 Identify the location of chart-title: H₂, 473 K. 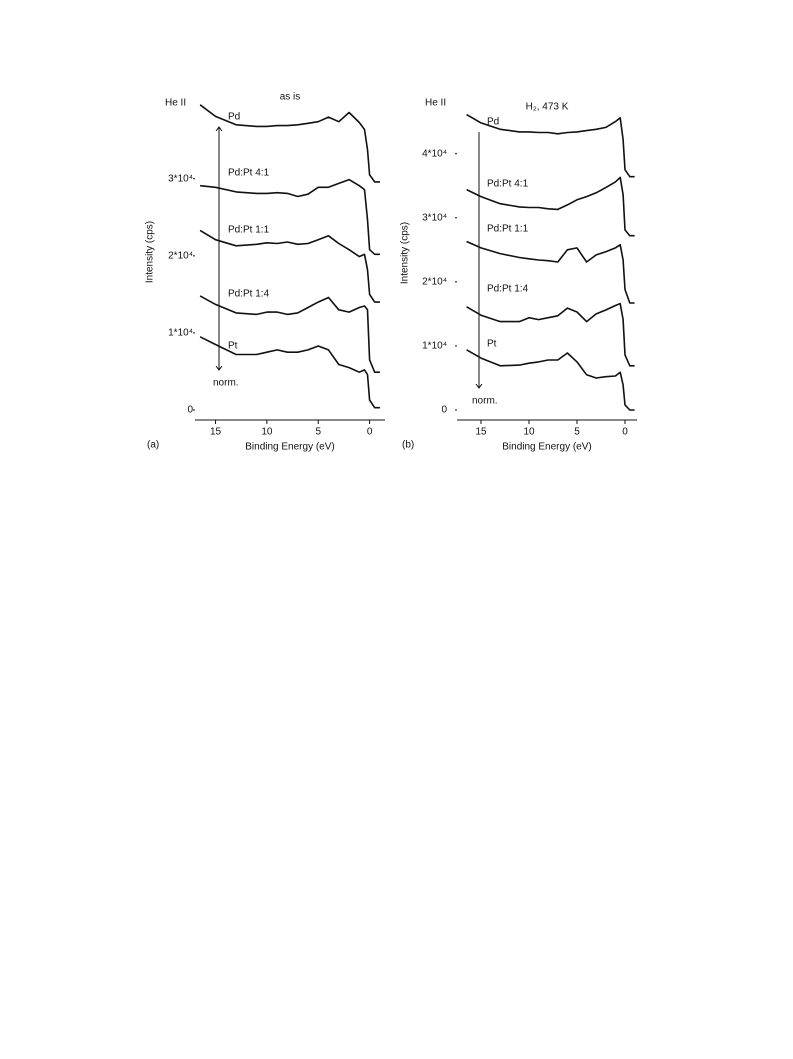
(547, 107).